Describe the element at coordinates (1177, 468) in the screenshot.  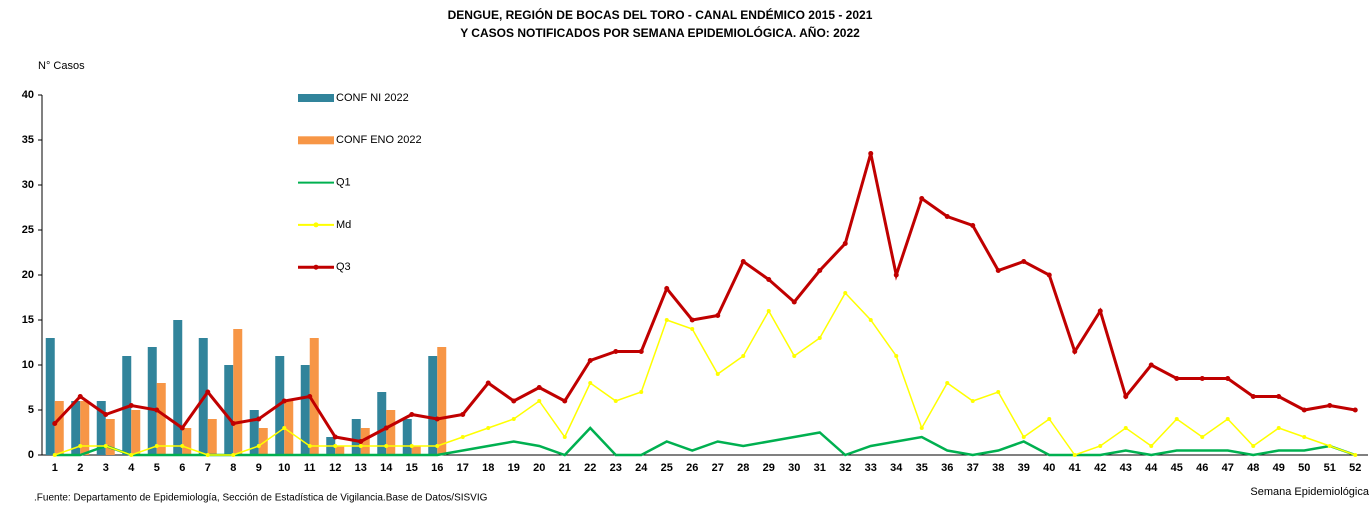
I see `x-tick-label: 45` at that location.